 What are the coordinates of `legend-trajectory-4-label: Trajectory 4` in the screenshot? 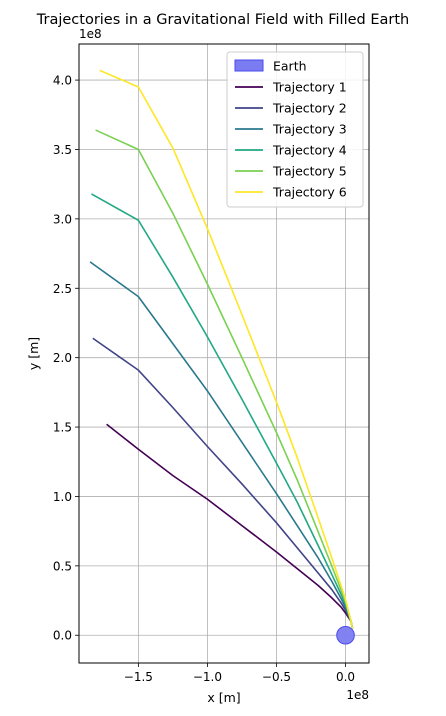 It's located at (309, 150).